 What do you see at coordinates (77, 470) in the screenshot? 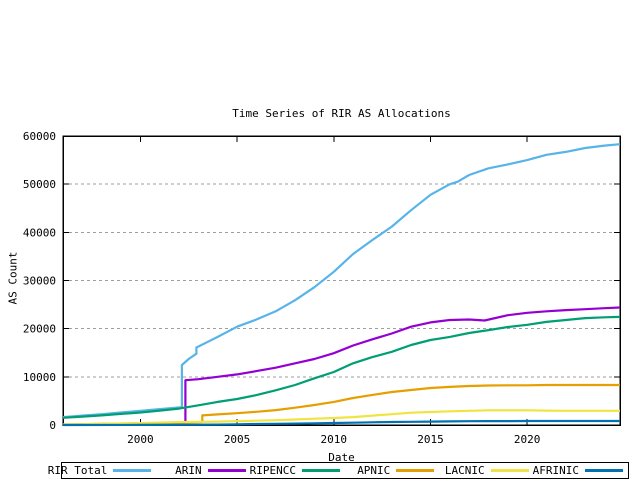
I see `legend-label: RIR Total` at bounding box center [77, 470].